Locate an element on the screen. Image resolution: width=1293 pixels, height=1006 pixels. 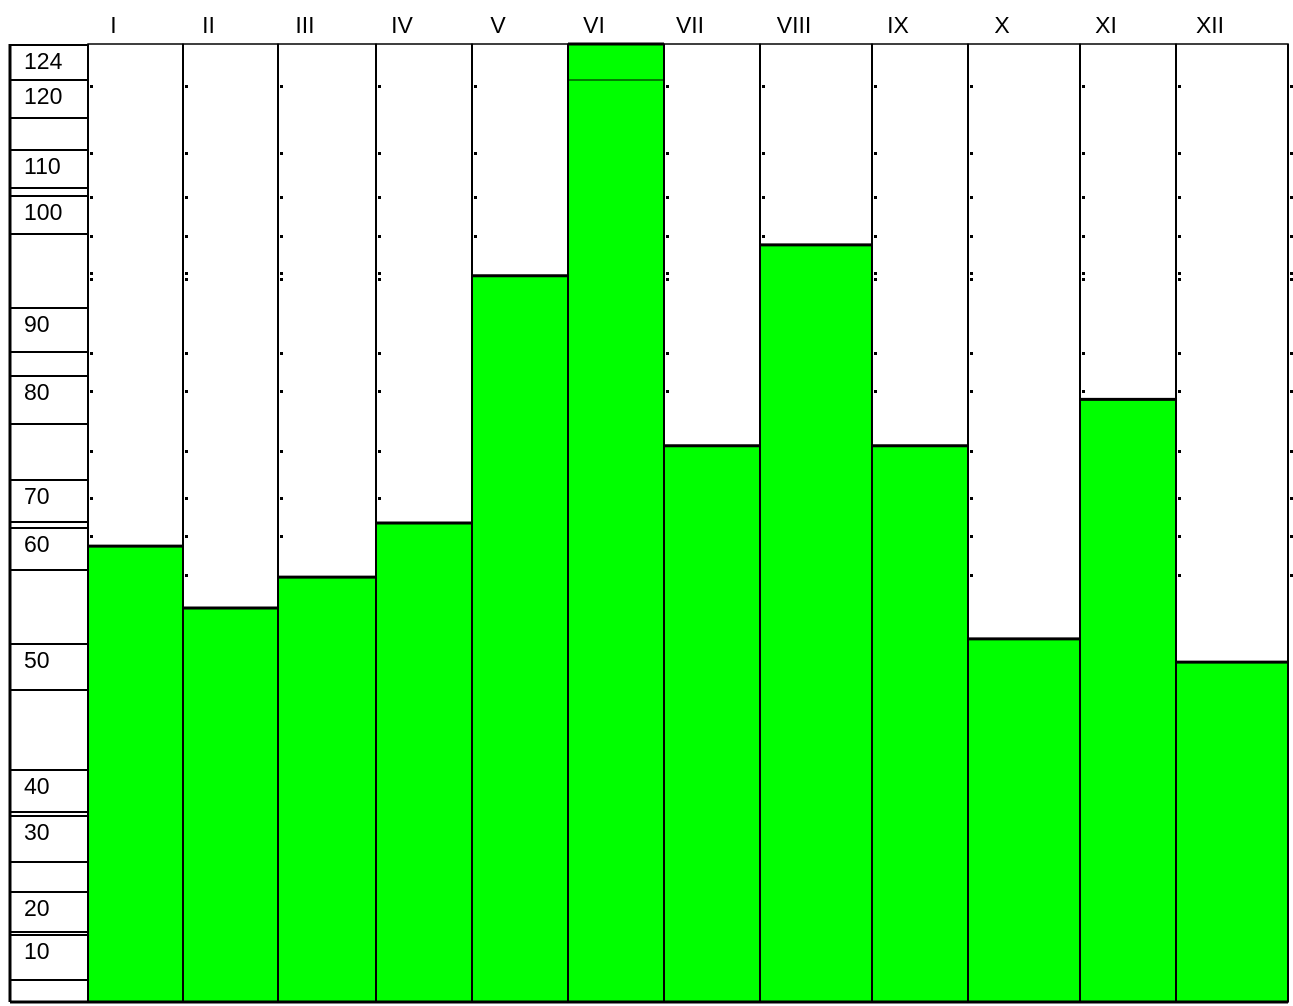
y-tick-label: 40 is located at coordinates (37, 786).